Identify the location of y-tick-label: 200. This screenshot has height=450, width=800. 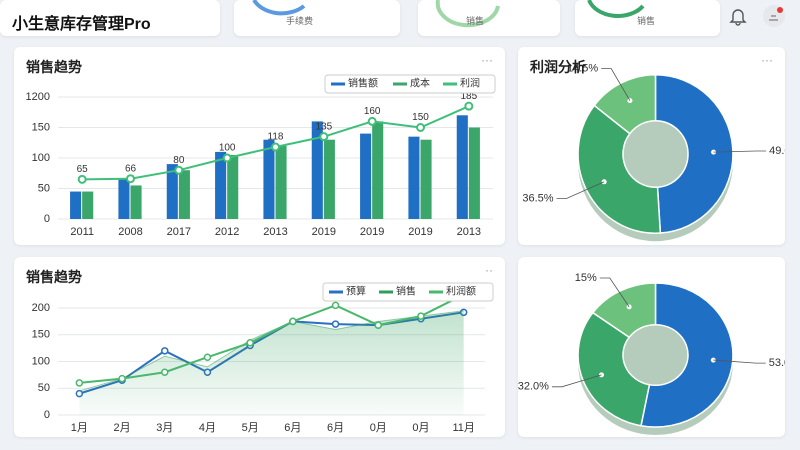
(41, 308).